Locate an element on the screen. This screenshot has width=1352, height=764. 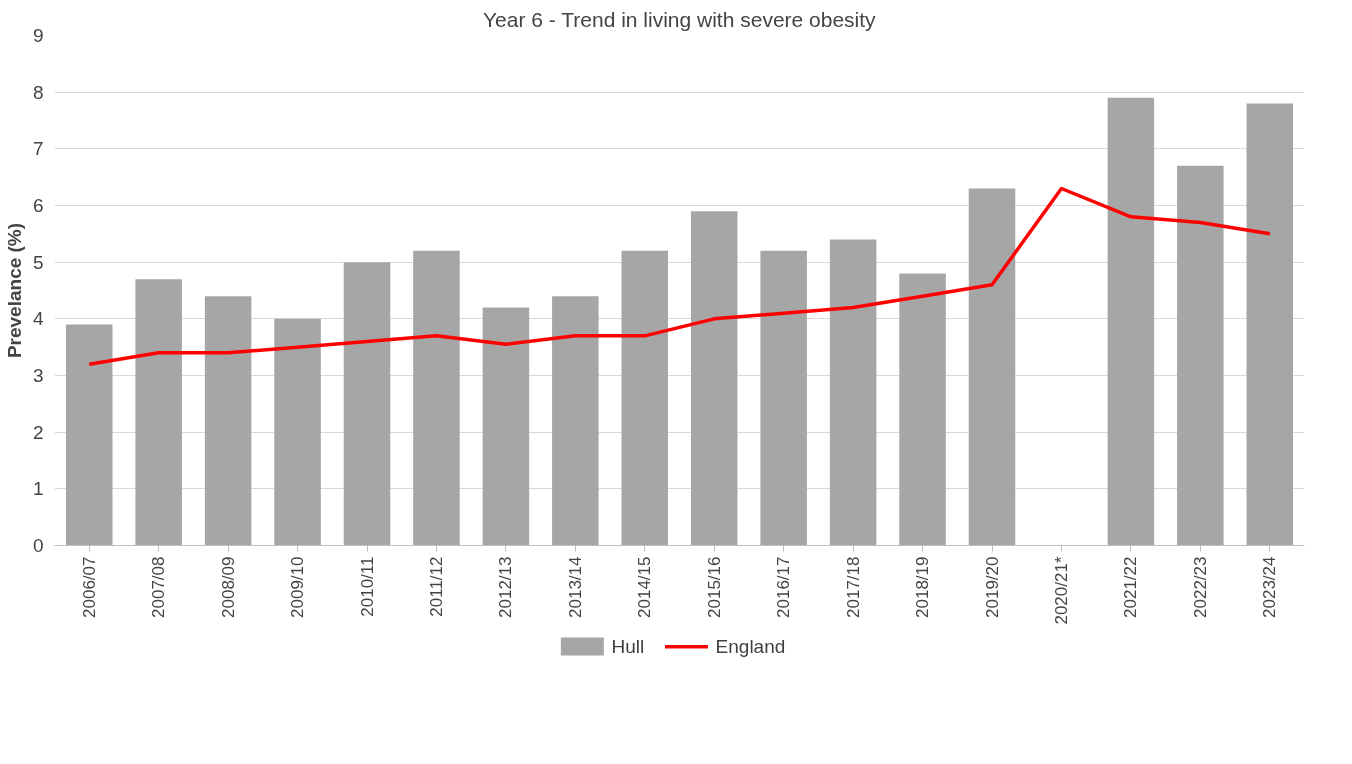
y-tick-label: 2 is located at coordinates (38, 432).